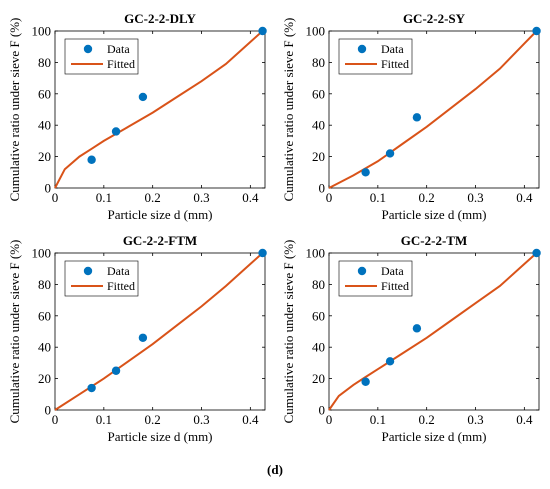  Describe the element at coordinates (434, 18) in the screenshot. I see `chart-title: GC-2-2-SY` at that location.